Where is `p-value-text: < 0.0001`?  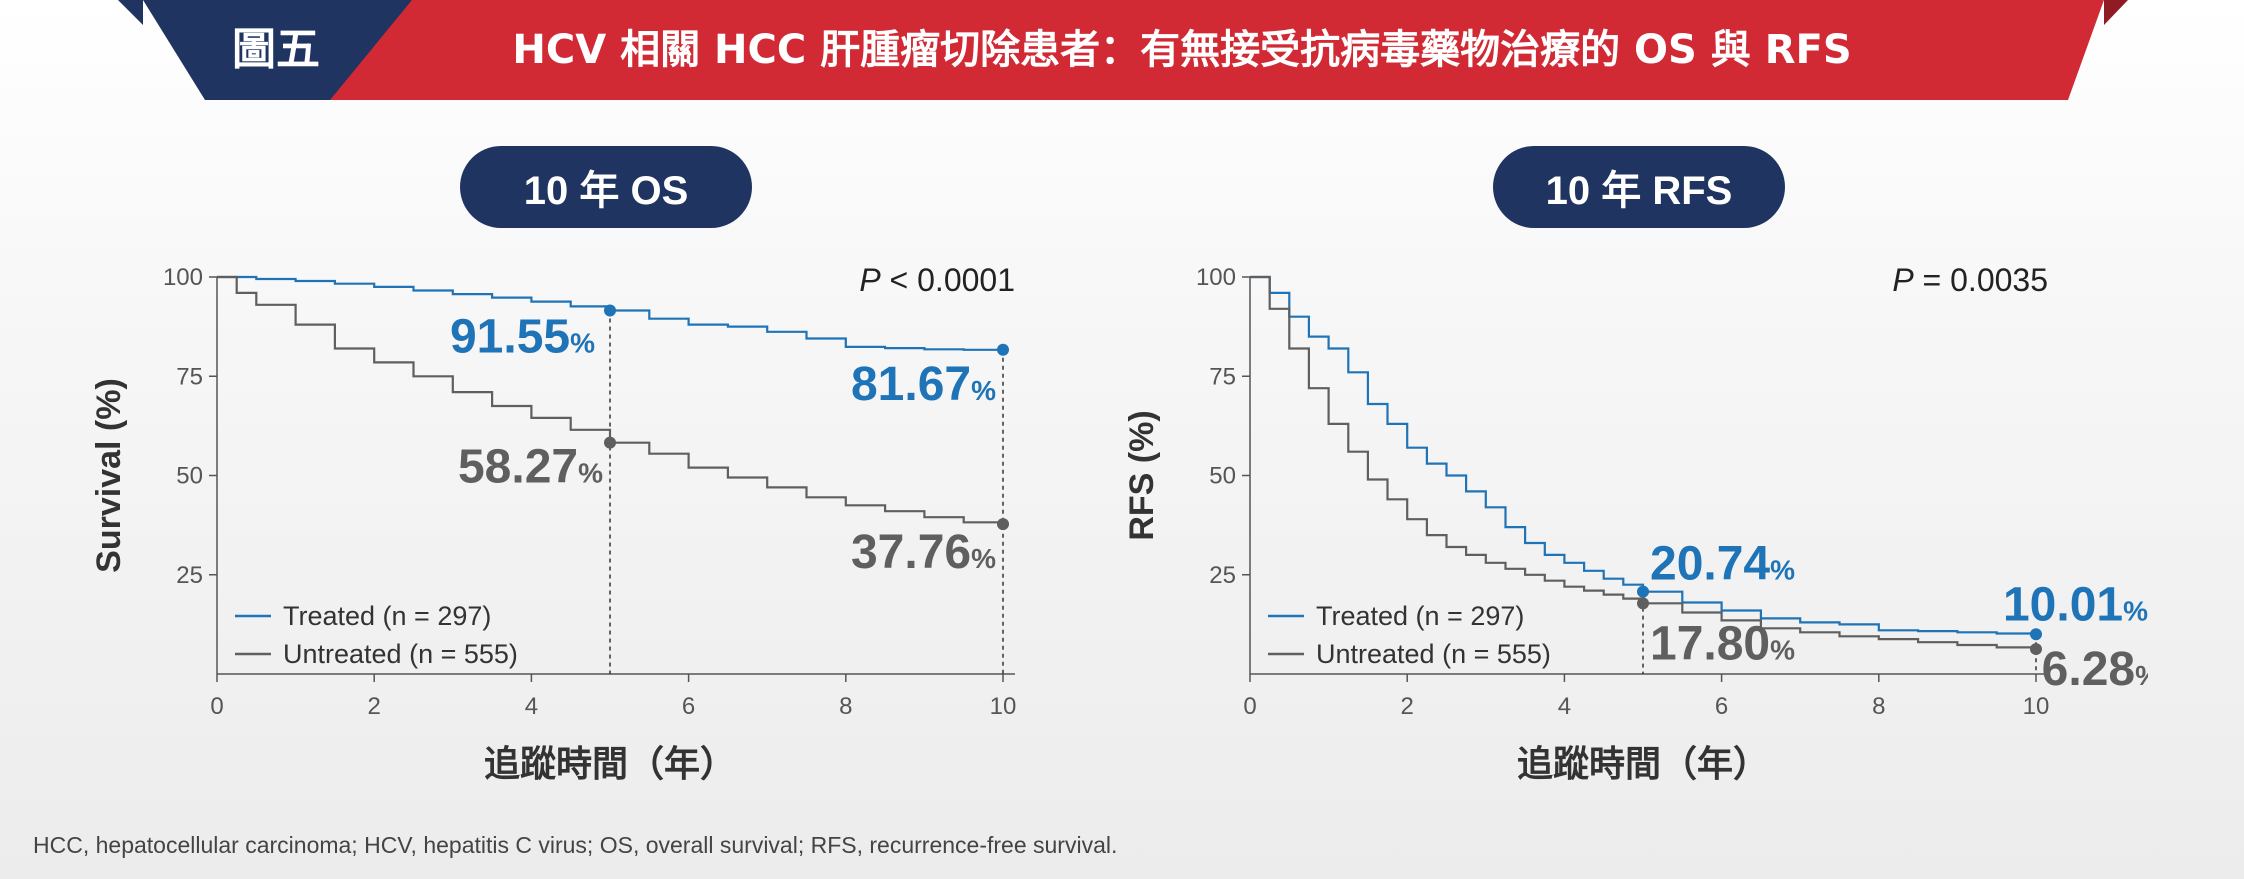 p-value-text: < 0.0001 is located at coordinates (948, 280).